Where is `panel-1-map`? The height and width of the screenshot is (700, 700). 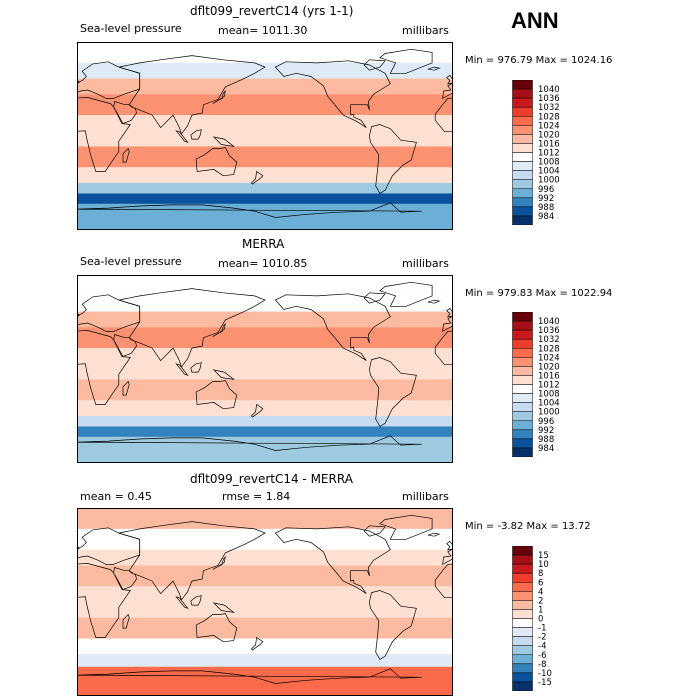
panel-1-map is located at coordinates (265, 136).